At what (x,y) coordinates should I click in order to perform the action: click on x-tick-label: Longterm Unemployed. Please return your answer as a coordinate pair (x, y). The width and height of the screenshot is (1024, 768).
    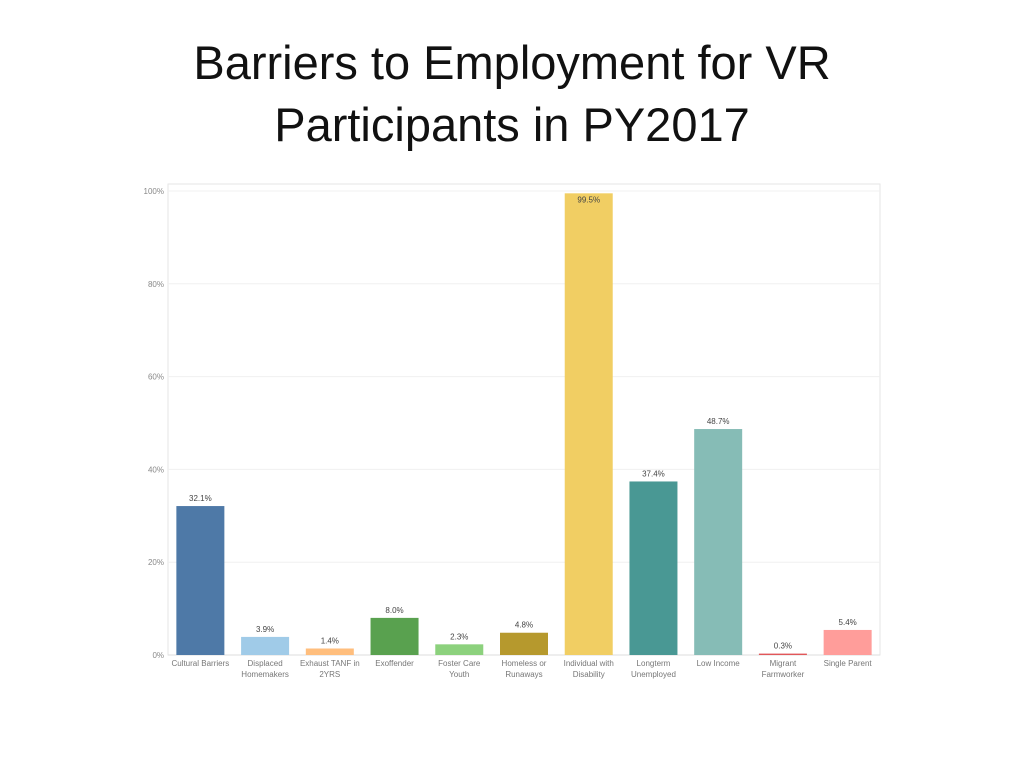
    Looking at the image, I should click on (653, 669).